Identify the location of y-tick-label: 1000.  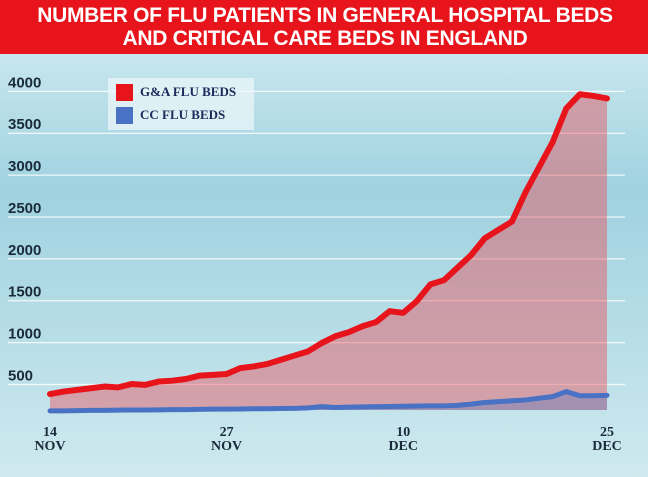
(24, 334).